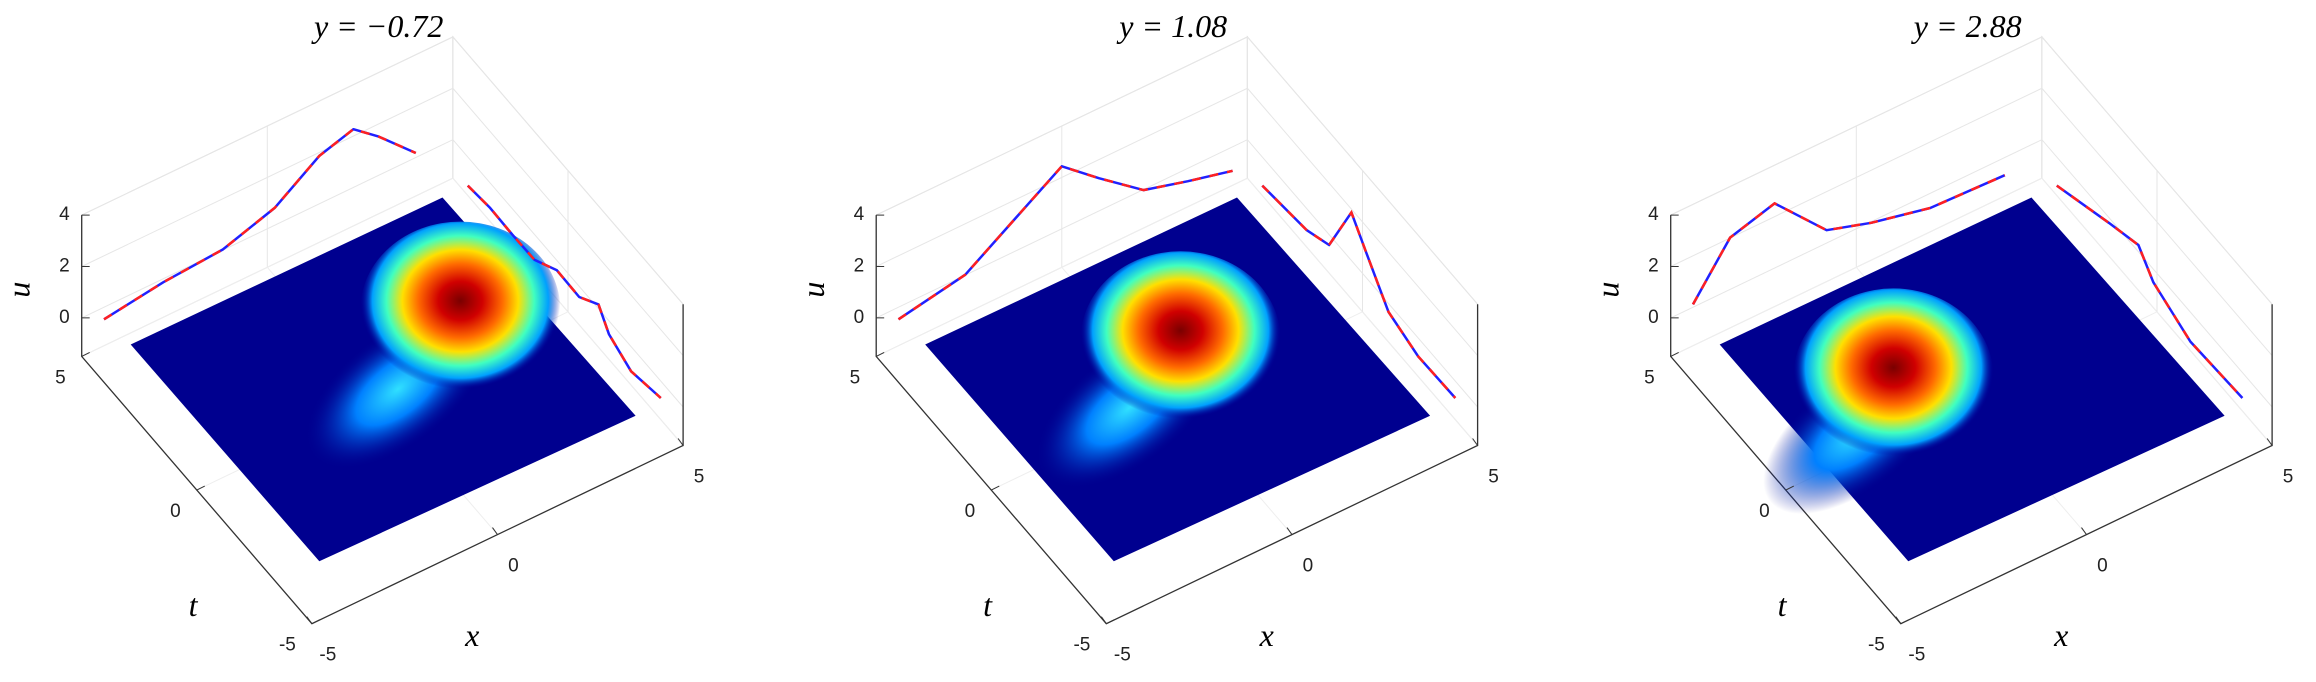  What do you see at coordinates (1966, 26) in the screenshot?
I see `chart-title: y = 2.88` at bounding box center [1966, 26].